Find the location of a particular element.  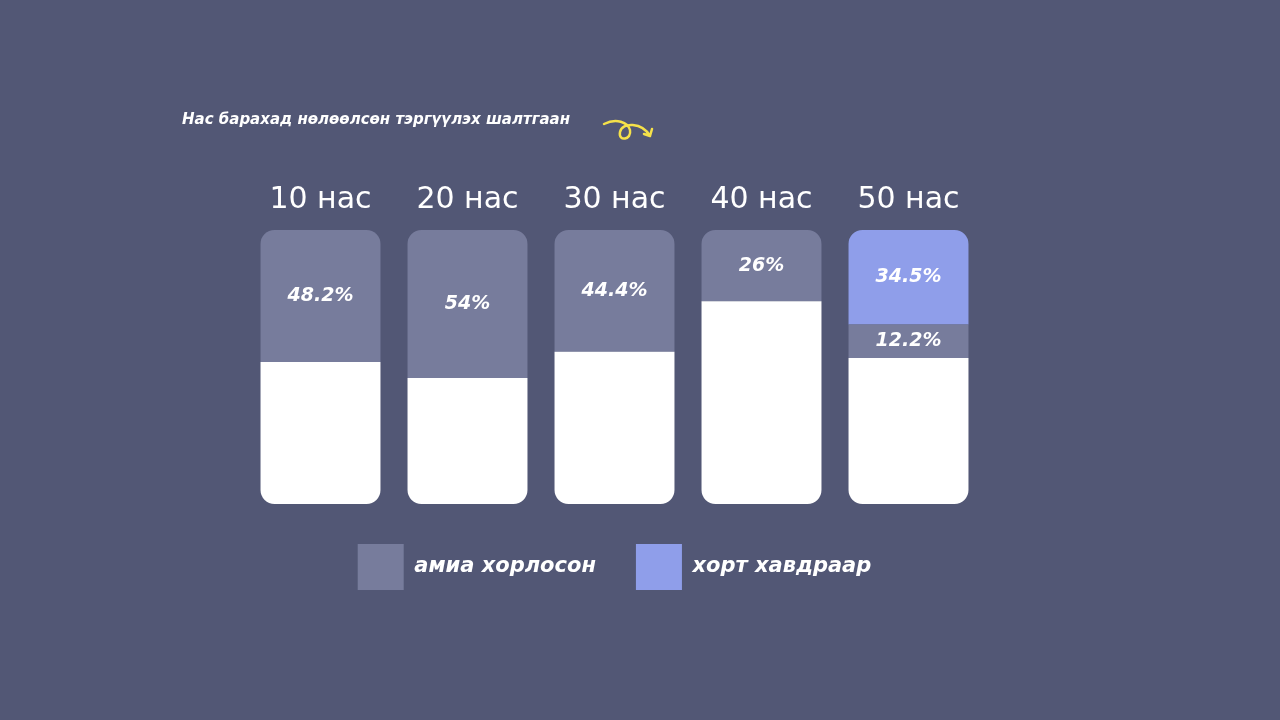

data-label: 54% is located at coordinates (467, 301).